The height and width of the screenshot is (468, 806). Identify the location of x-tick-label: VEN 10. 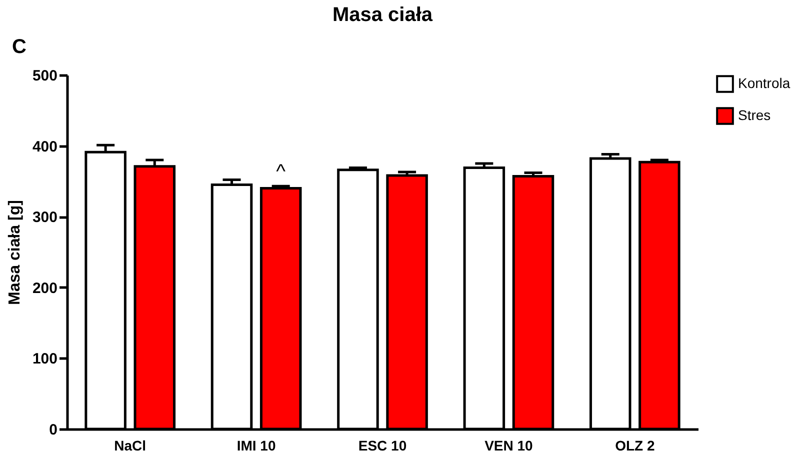
(509, 446).